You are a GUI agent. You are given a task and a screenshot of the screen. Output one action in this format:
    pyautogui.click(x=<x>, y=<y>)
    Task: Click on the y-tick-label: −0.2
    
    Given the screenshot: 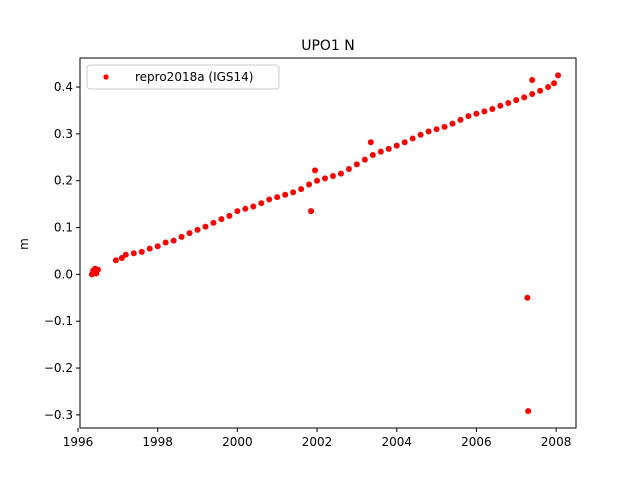 What is the action you would take?
    pyautogui.click(x=58, y=368)
    